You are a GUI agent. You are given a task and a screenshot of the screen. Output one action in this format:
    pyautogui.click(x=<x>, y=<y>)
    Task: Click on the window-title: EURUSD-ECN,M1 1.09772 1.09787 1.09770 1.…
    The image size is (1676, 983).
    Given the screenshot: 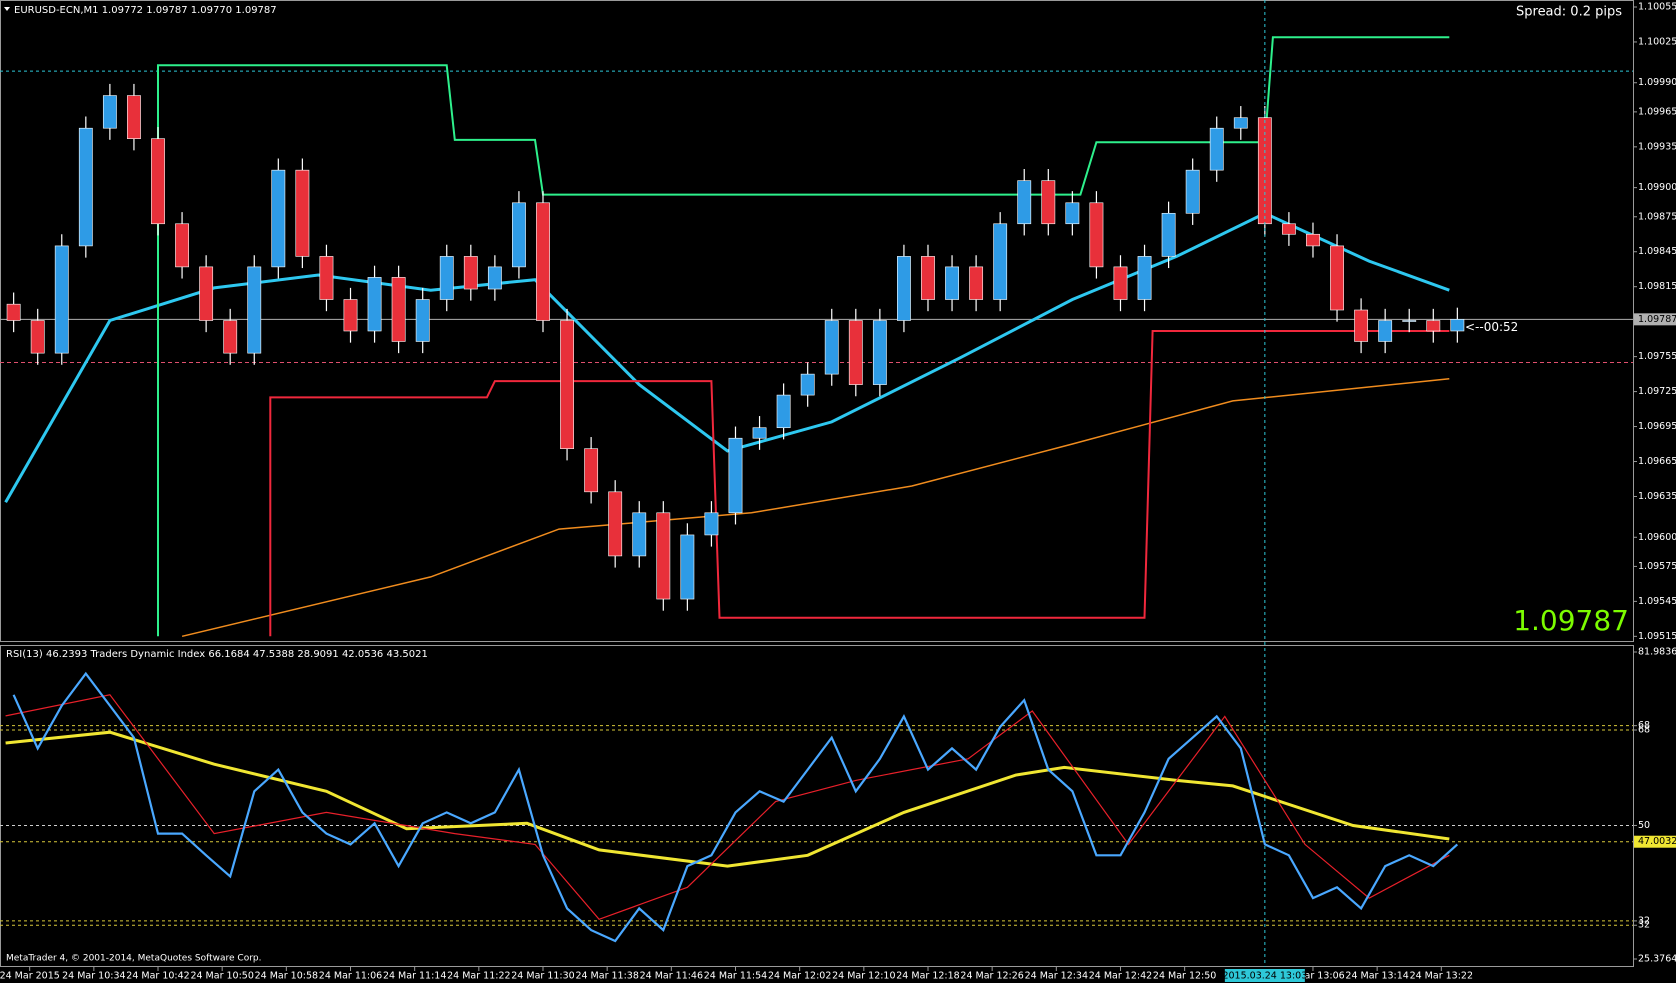 What is the action you would take?
    pyautogui.click(x=145, y=10)
    